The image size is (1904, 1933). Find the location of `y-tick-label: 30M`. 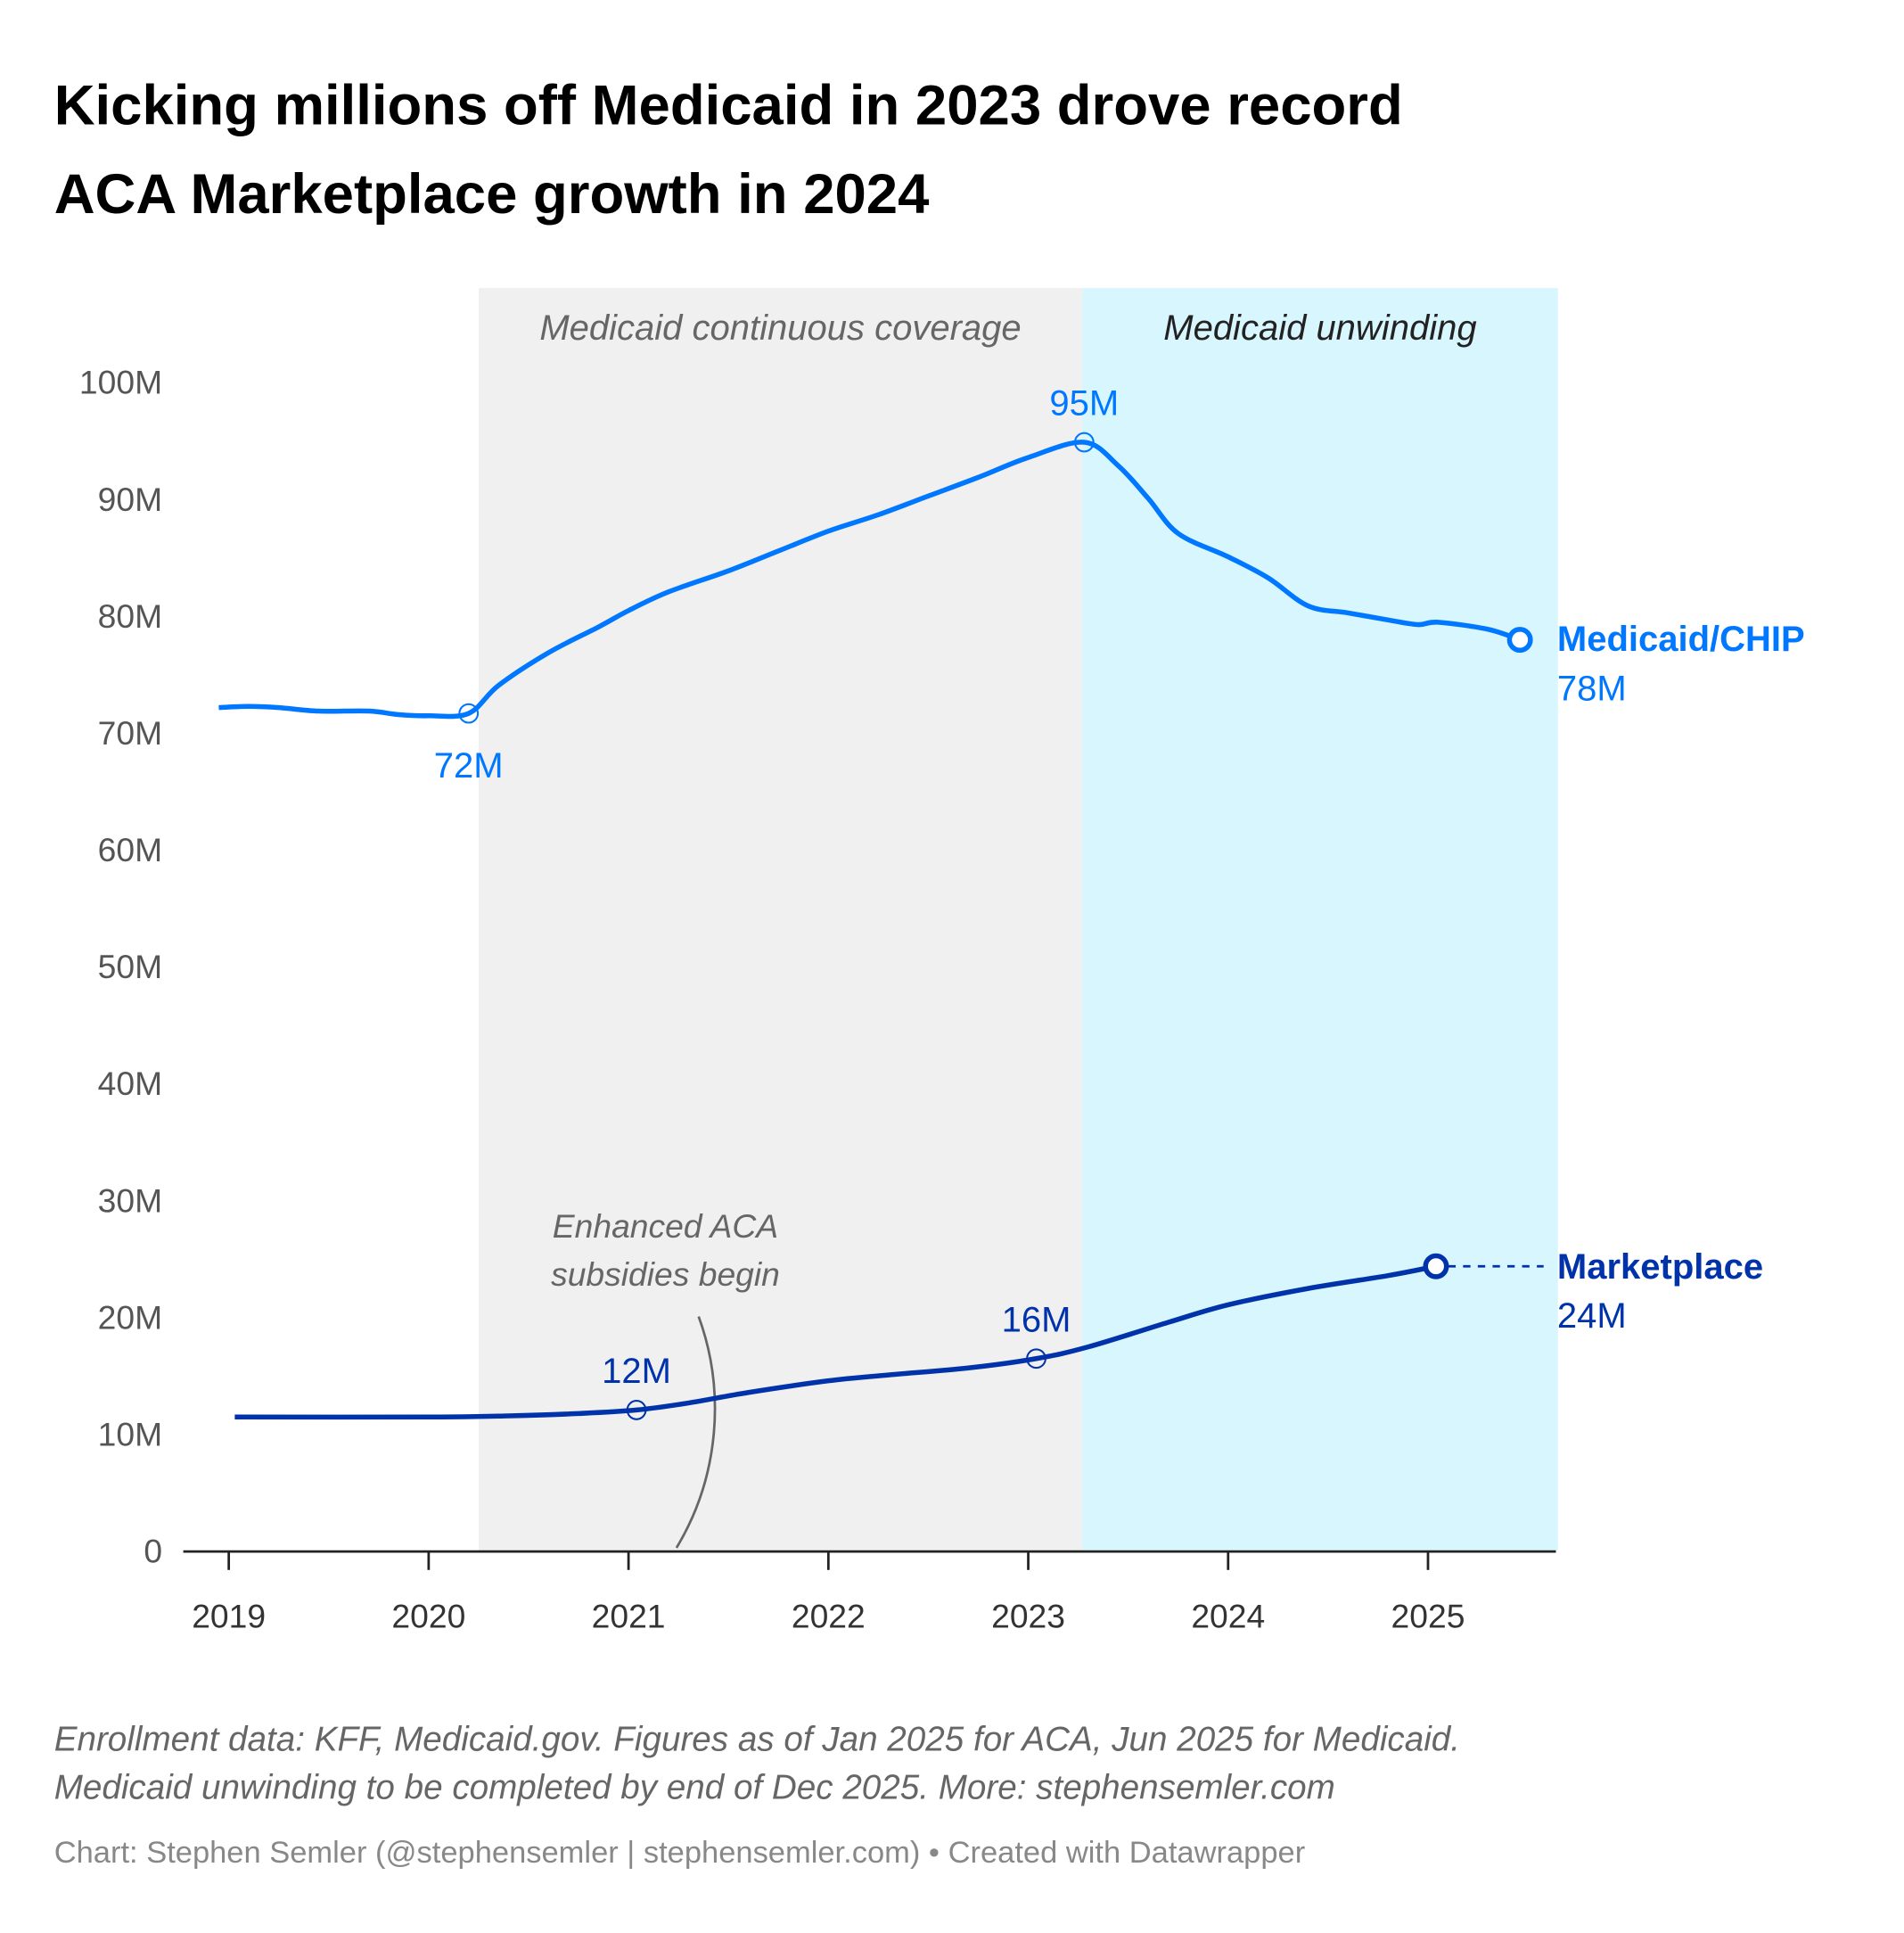

y-tick-label: 30M is located at coordinates (130, 1200).